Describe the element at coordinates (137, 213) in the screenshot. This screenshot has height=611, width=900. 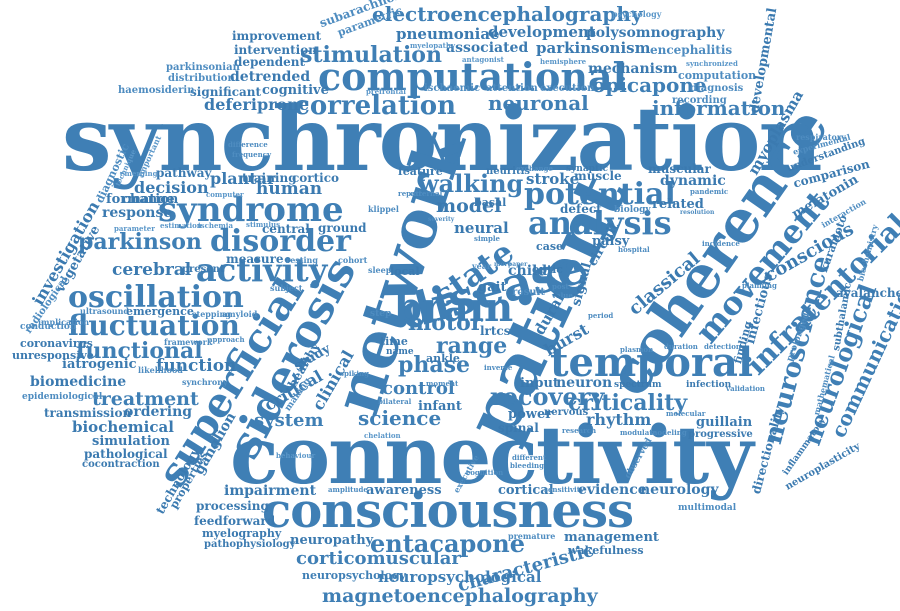
I see `word-response: response` at that location.